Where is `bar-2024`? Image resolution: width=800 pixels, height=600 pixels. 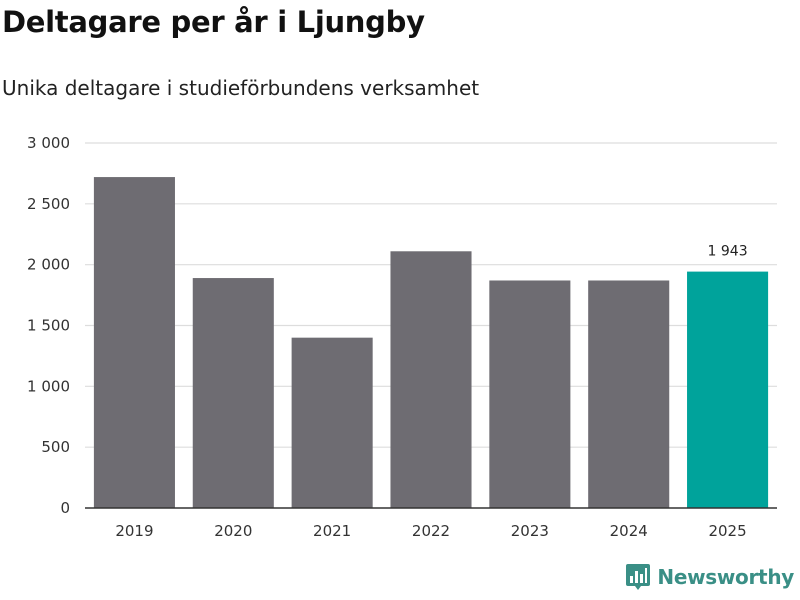
bar-2024 is located at coordinates (629, 394).